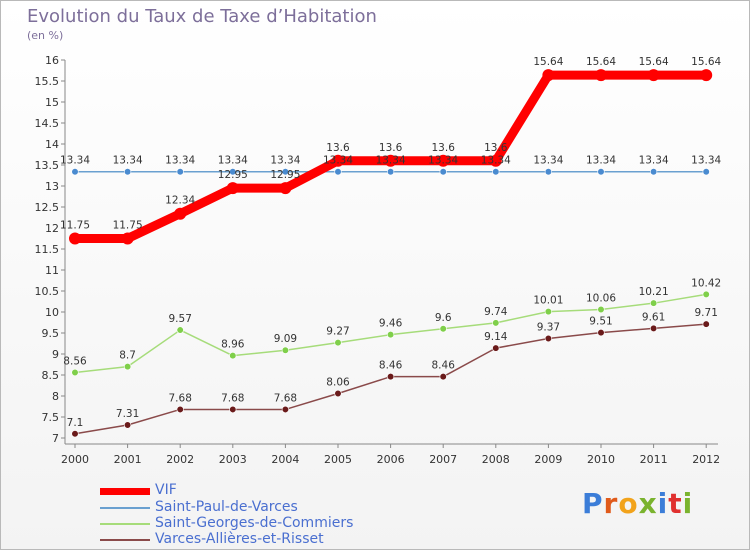  Describe the element at coordinates (391, 366) in the screenshot. I see `series-3-data-label: 8.46` at that location.